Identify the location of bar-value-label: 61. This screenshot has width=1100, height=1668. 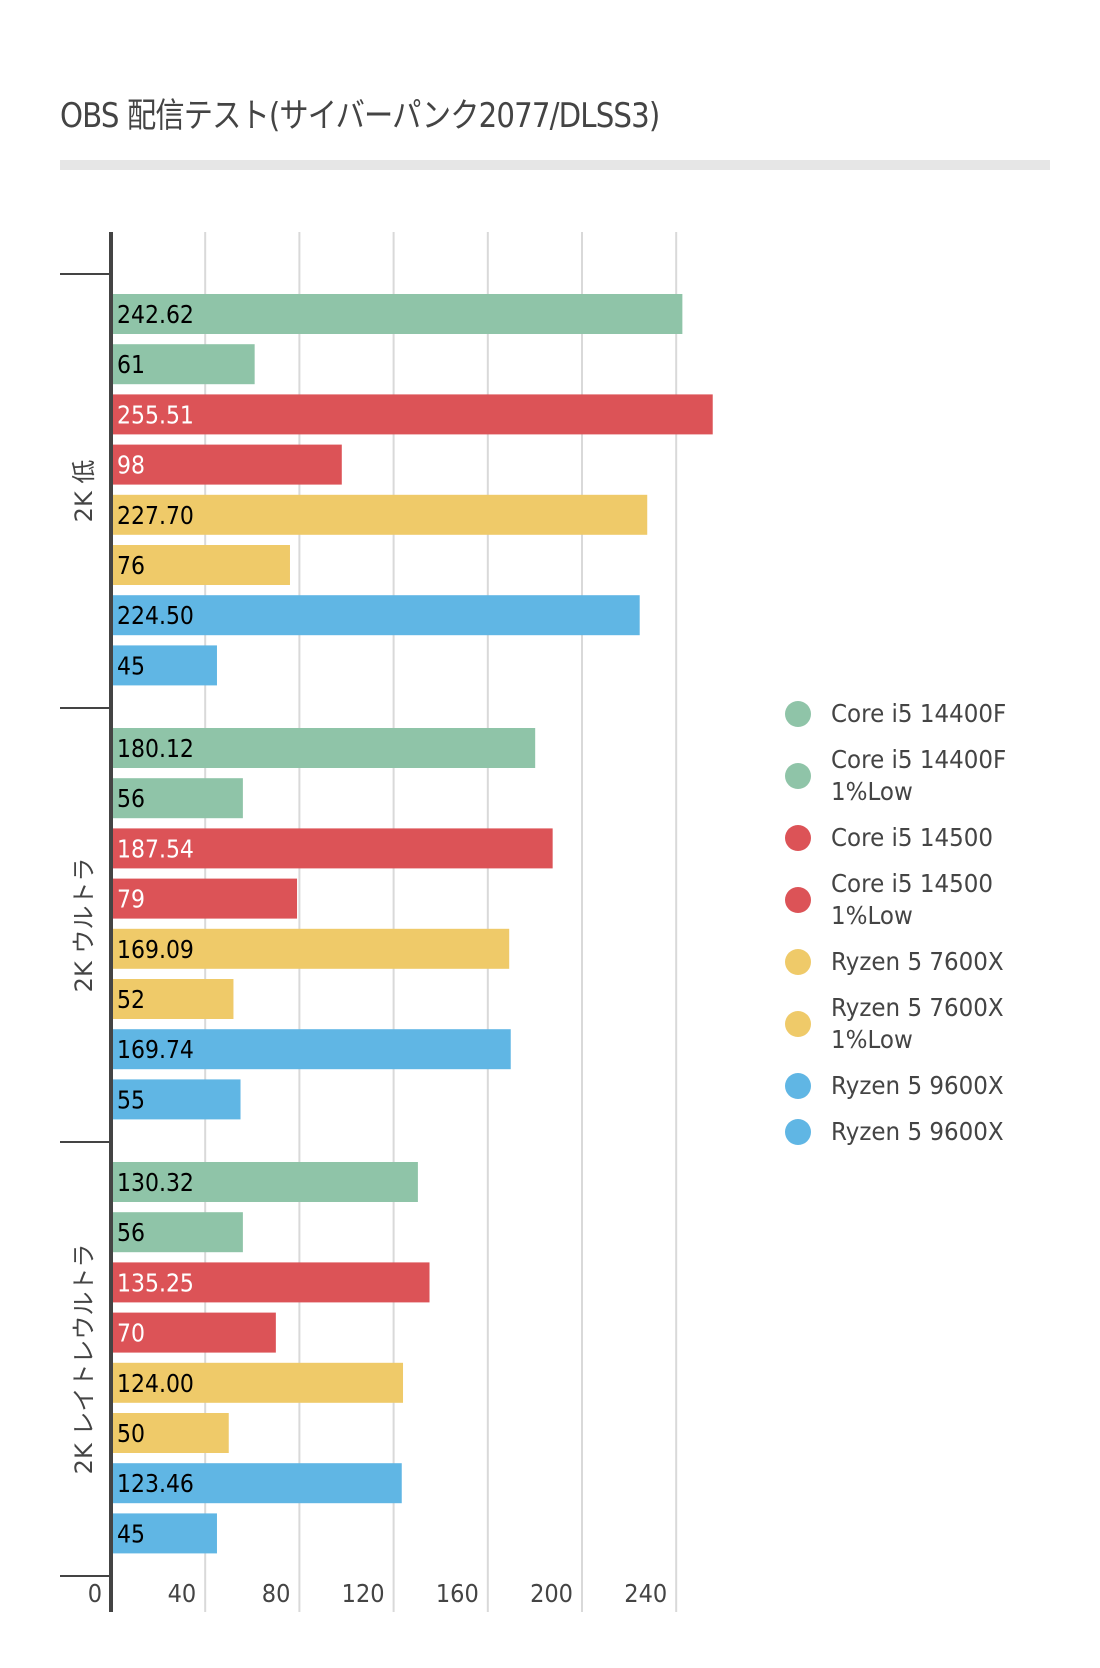
(131, 365).